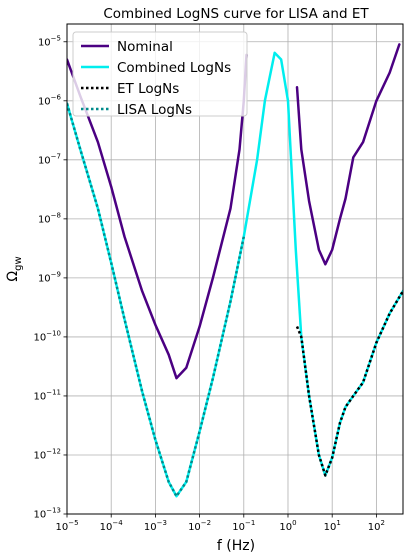 The width and height of the screenshot is (409, 559). I want to click on y-tick-label: 10⁻⁶, so click(50, 100).